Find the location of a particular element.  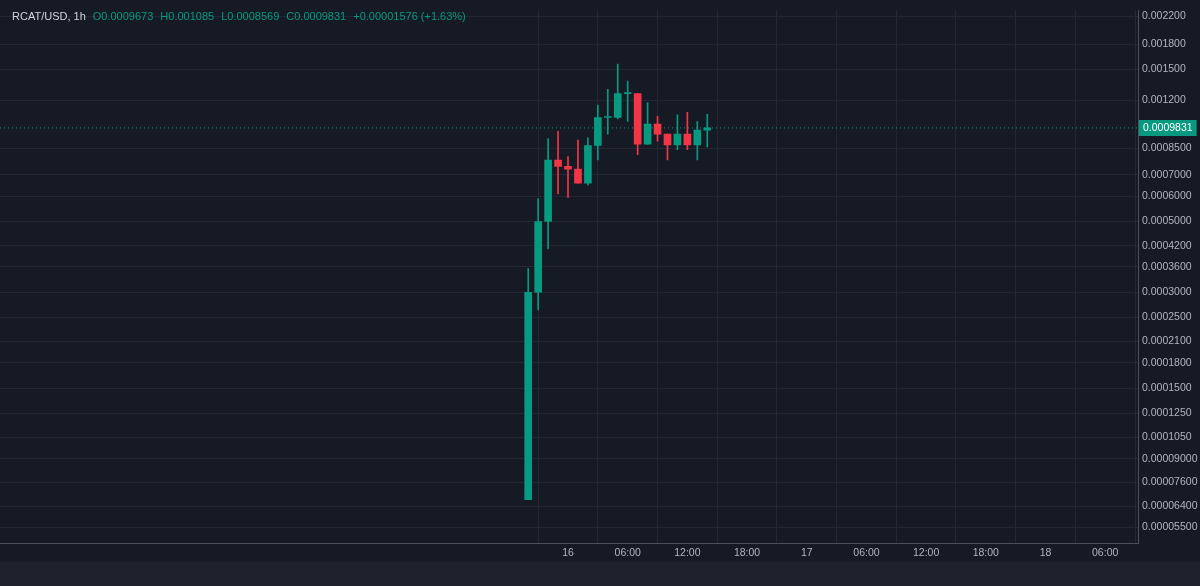

annotation: +0.00001576 (+1.63%) is located at coordinates (409, 16).